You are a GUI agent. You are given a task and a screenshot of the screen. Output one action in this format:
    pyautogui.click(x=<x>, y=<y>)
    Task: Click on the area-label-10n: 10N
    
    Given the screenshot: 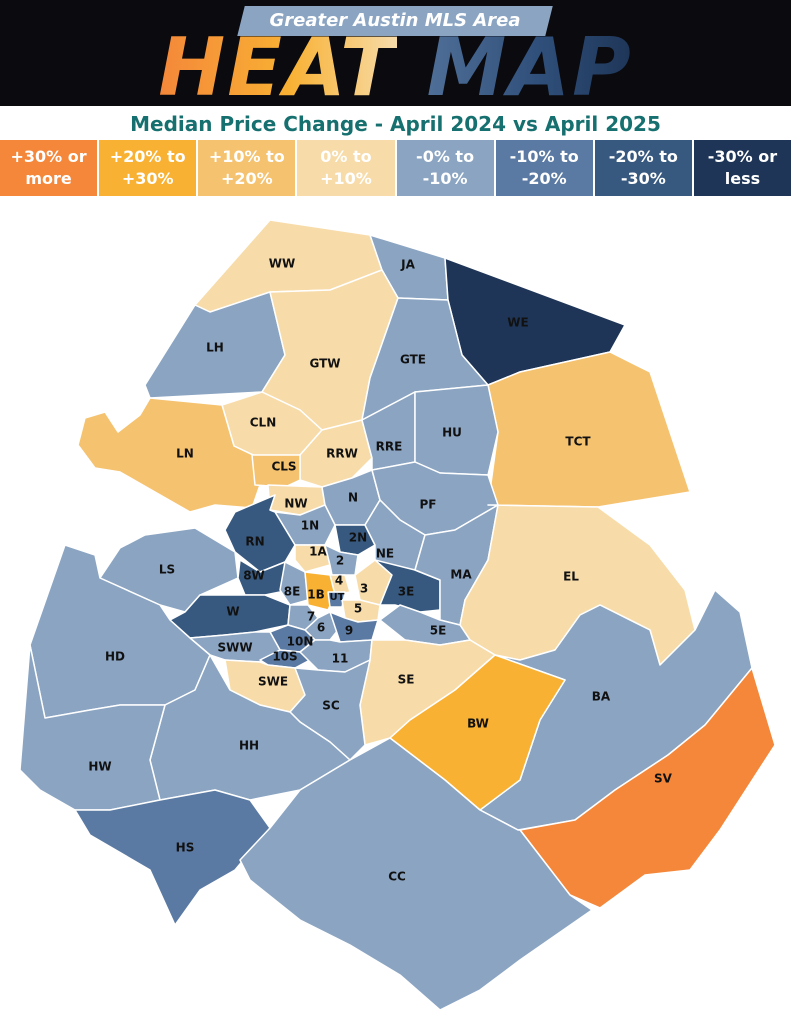 What is the action you would take?
    pyautogui.click(x=300, y=642)
    